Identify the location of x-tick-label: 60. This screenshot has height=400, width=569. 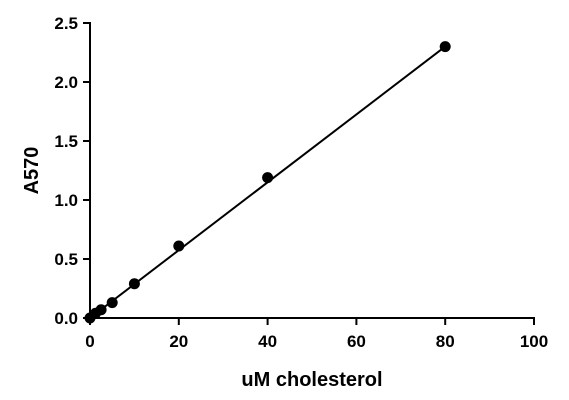
(356, 341).